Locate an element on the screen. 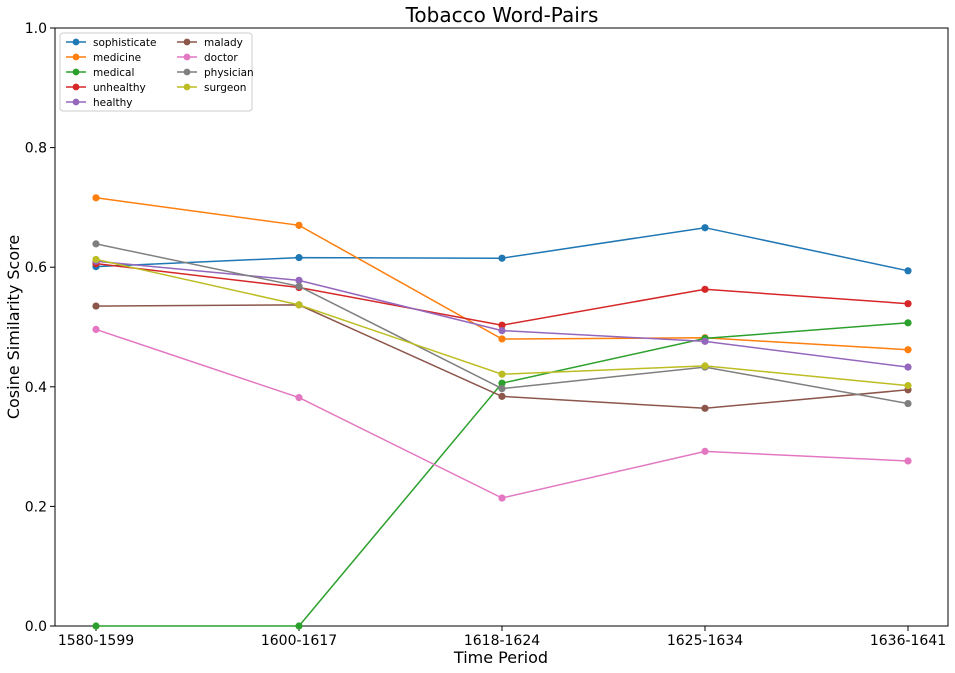 This screenshot has height=673, width=955. x-tick-label: 1600-1617 is located at coordinates (299, 641).